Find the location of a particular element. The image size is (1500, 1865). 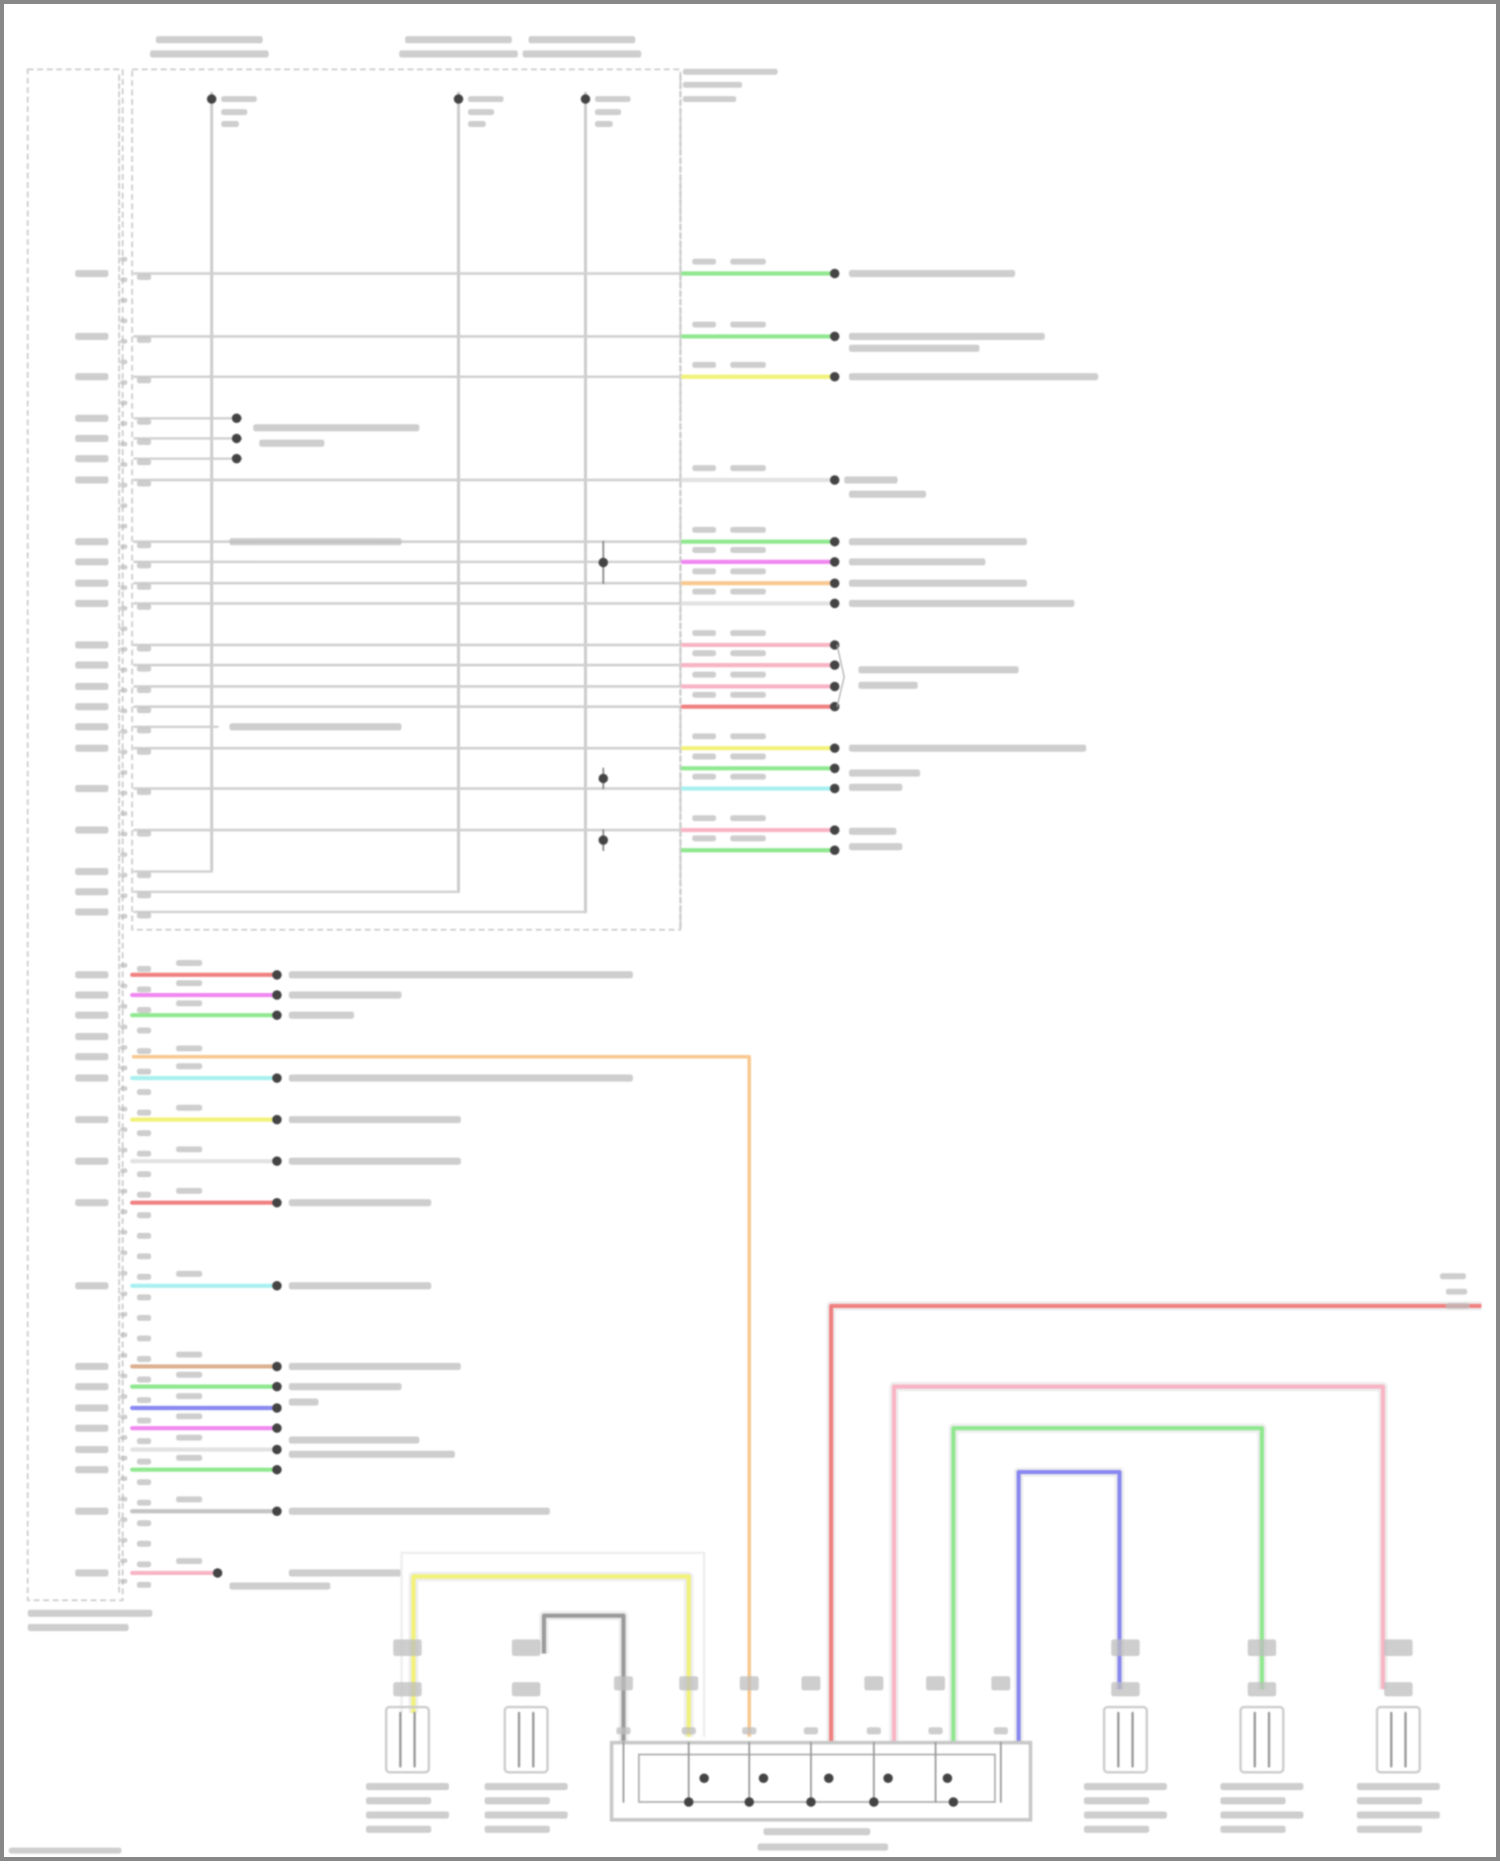

switch-component-pin is located at coordinates (1262, 1689).